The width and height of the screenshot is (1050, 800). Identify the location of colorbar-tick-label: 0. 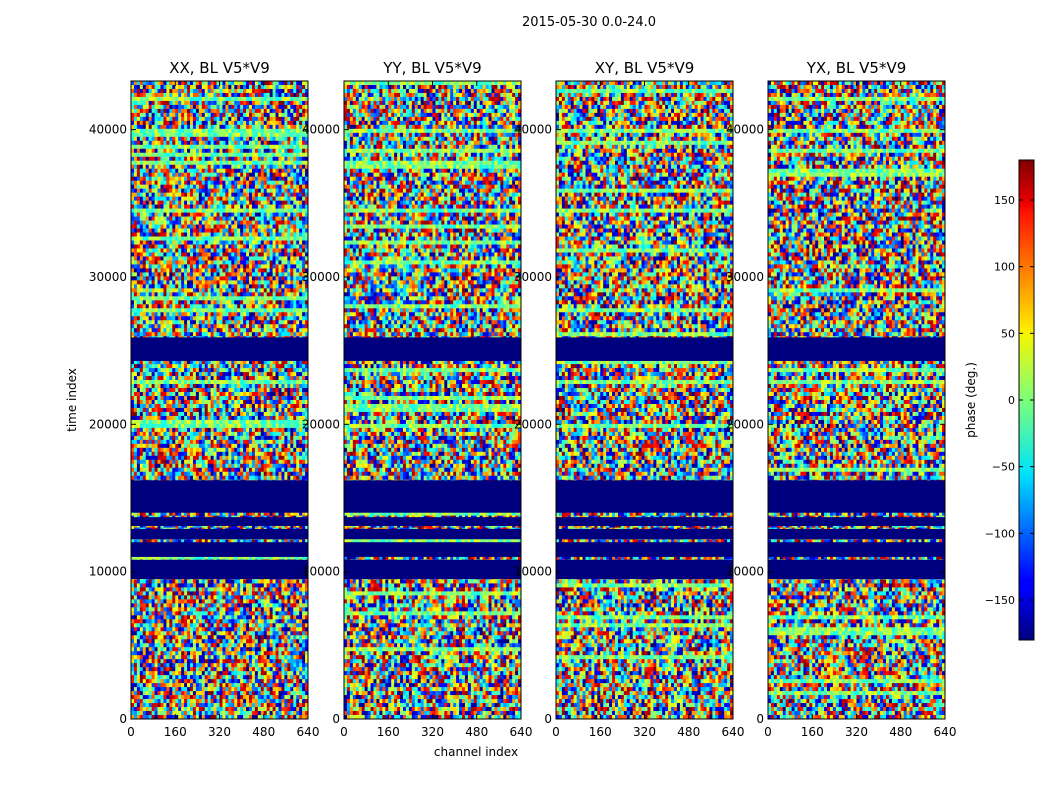
(1011, 400).